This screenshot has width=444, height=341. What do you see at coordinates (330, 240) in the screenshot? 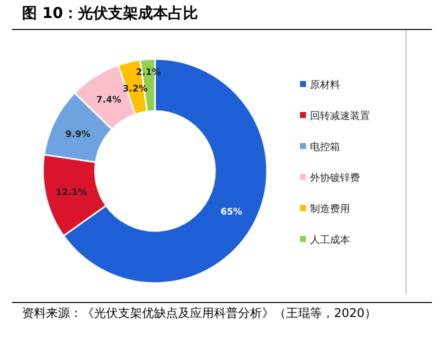
I see `legend-label: 人工成本` at bounding box center [330, 240].